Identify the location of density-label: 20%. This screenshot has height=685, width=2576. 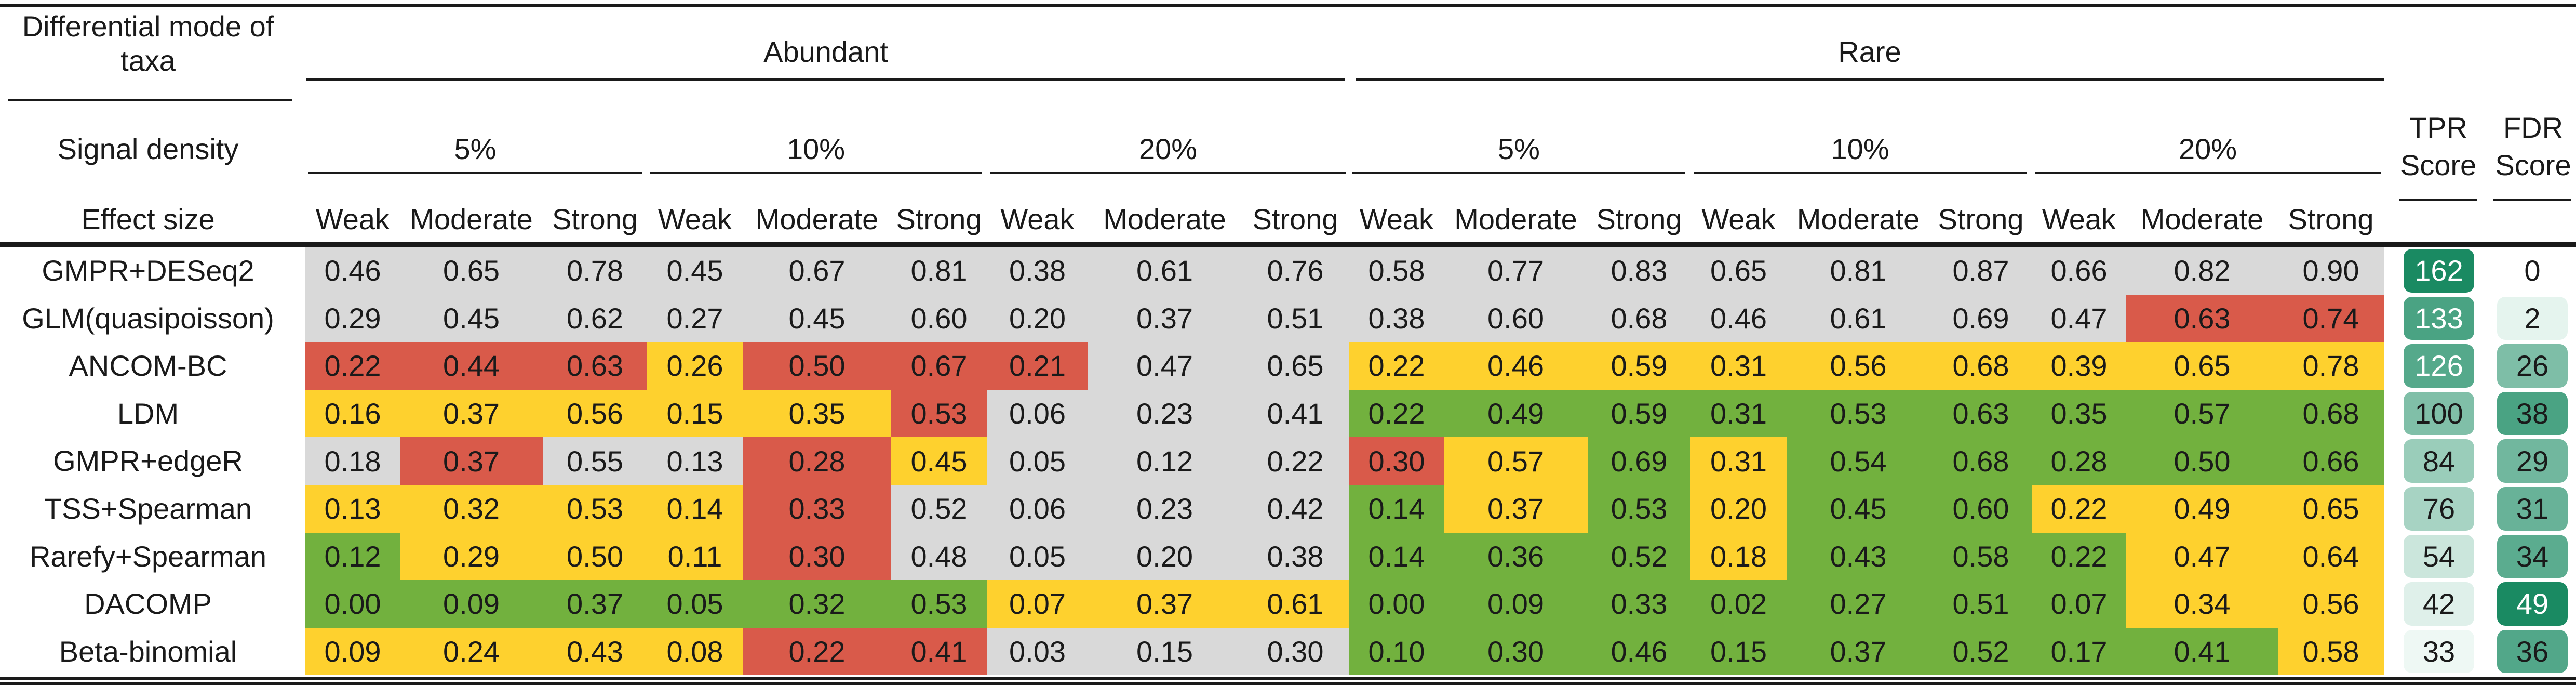
(2208, 149).